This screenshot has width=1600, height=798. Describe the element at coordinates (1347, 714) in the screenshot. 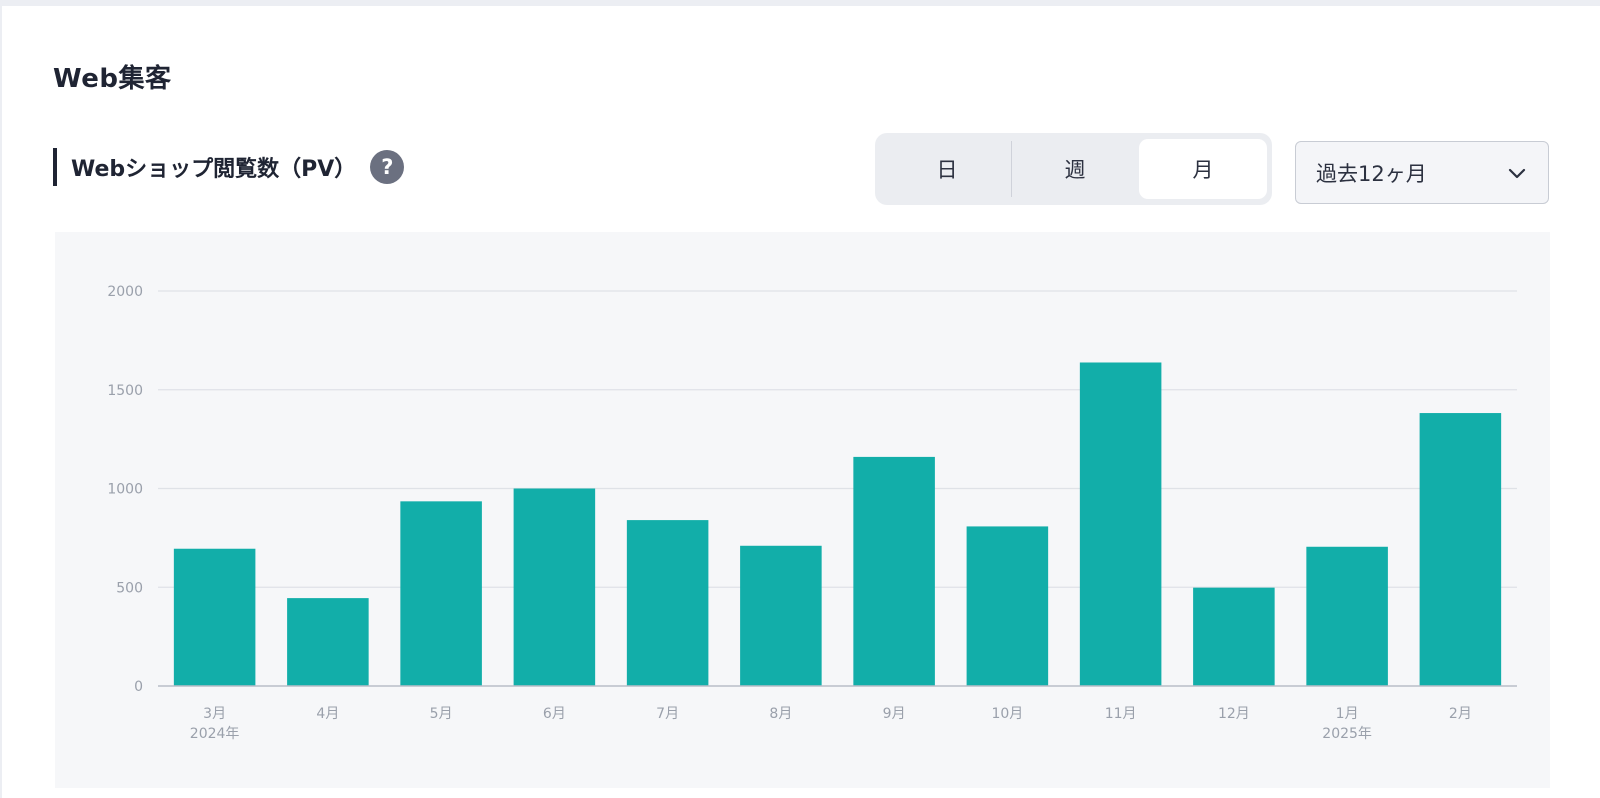

I see `x-tick-label: 1月` at that location.